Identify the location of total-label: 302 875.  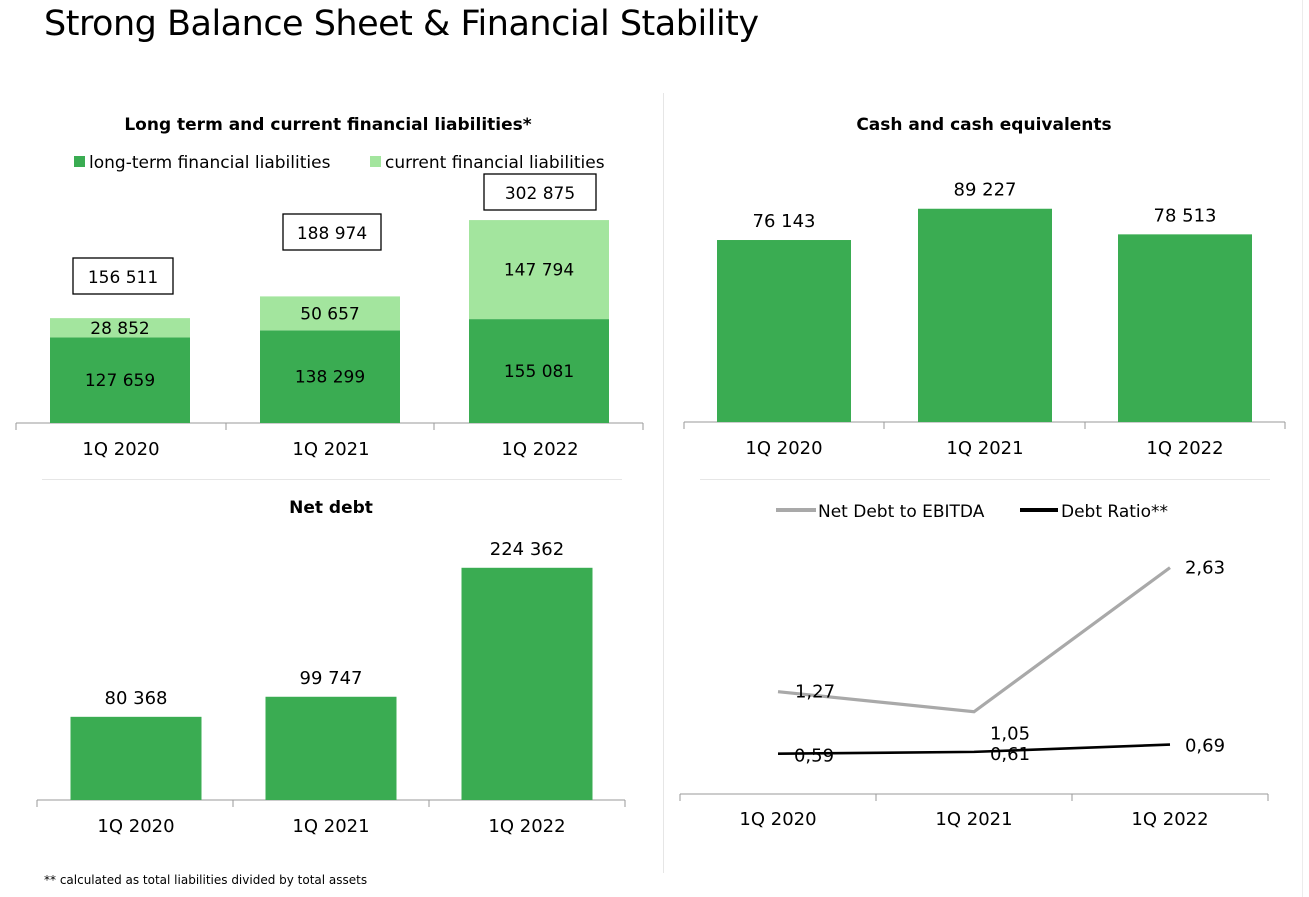
(540, 194).